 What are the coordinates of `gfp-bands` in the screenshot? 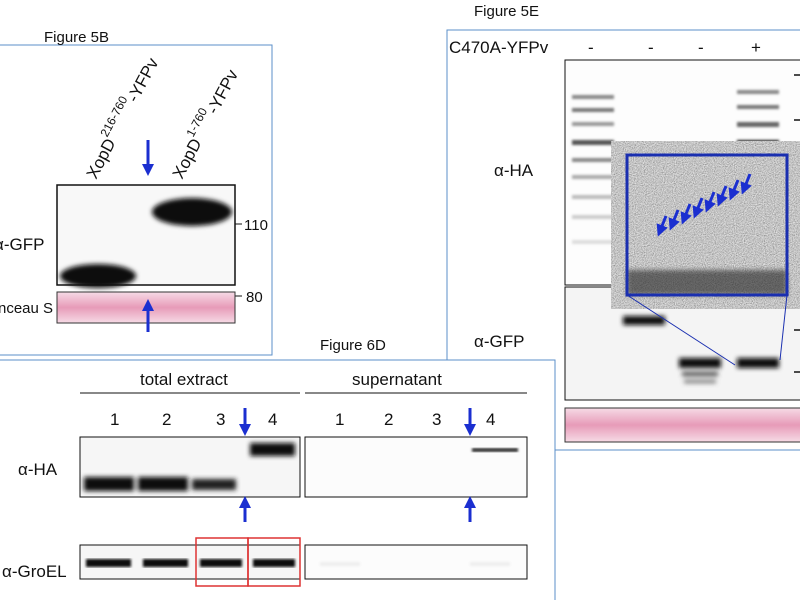 It's located at (701, 349).